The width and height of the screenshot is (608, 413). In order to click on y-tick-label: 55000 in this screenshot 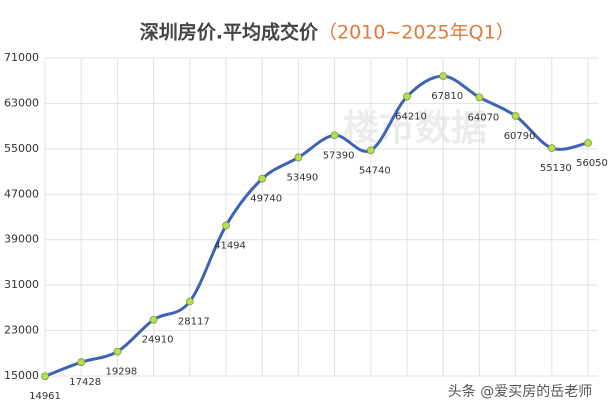, I will do `click(21, 148)`.